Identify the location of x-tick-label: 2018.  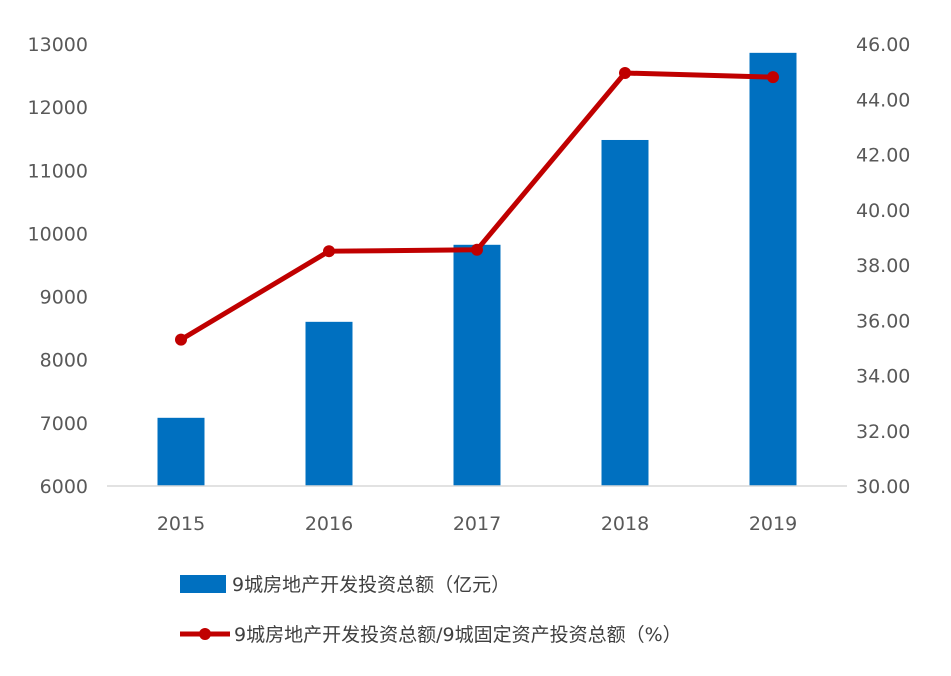
(625, 524).